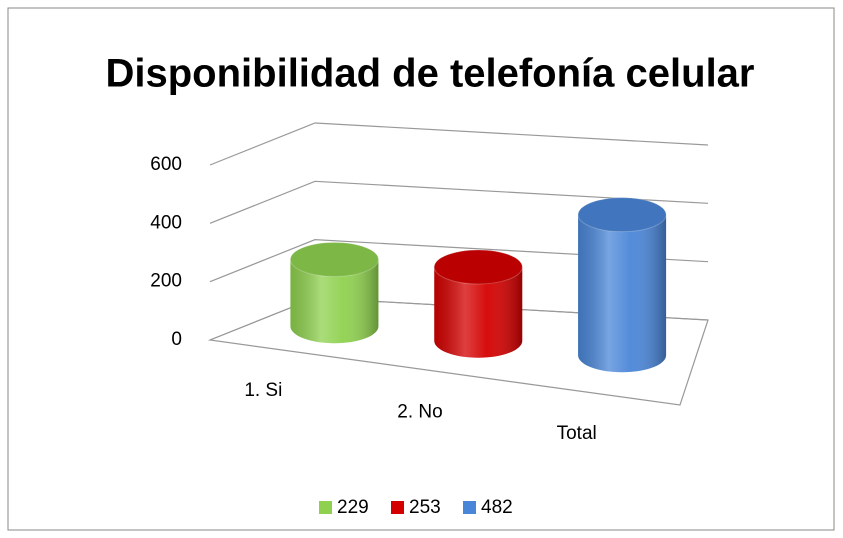 The width and height of the screenshot is (843, 538). Describe the element at coordinates (166, 164) in the screenshot. I see `y-tick-label: 600` at that location.